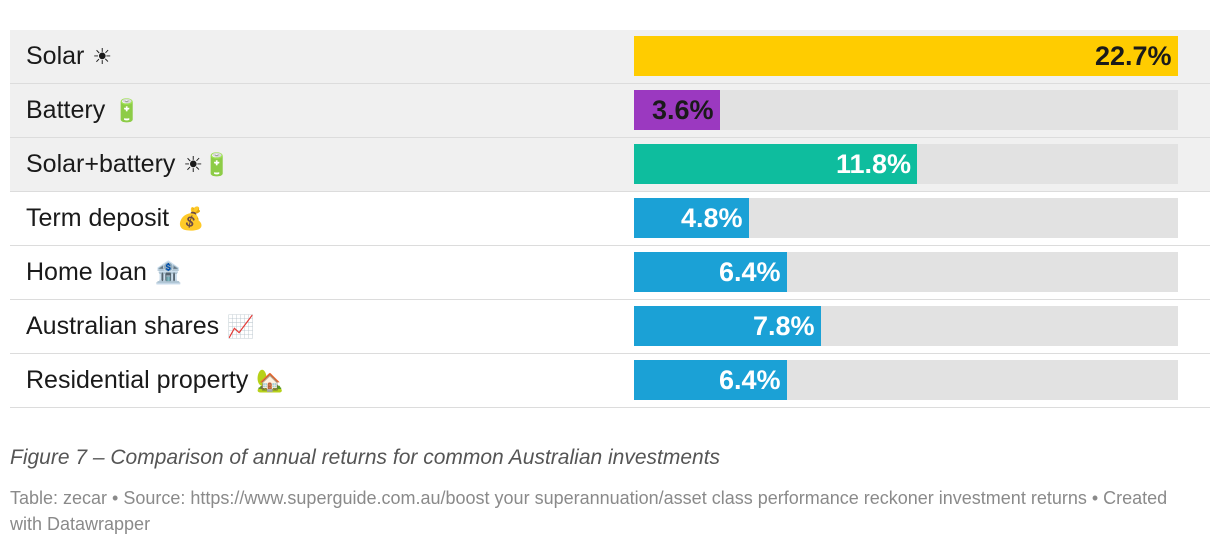  What do you see at coordinates (1133, 56) in the screenshot?
I see `value-label: 22.7%` at bounding box center [1133, 56].